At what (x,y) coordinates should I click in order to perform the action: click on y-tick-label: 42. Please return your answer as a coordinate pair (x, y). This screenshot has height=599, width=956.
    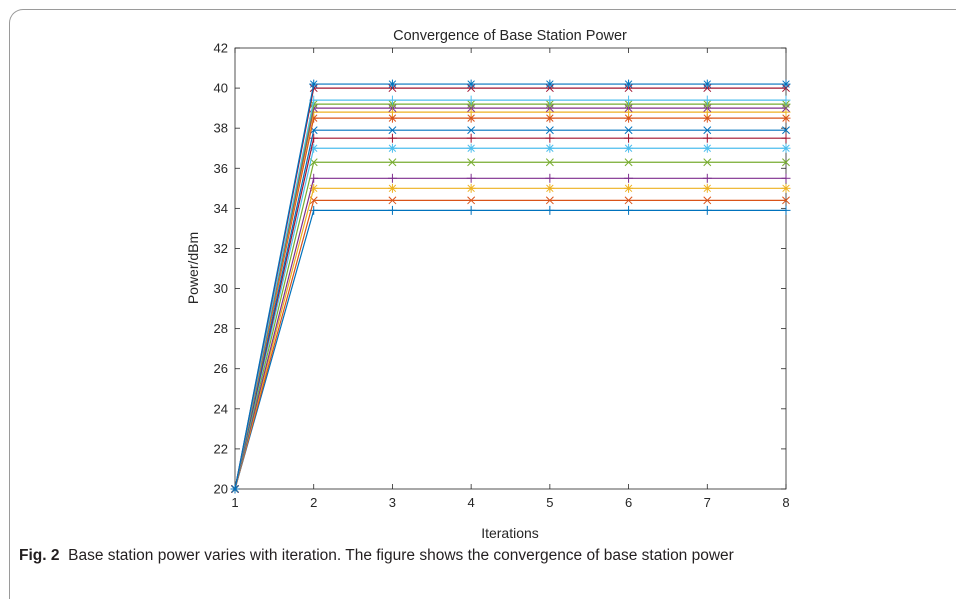
    Looking at the image, I should click on (221, 48).